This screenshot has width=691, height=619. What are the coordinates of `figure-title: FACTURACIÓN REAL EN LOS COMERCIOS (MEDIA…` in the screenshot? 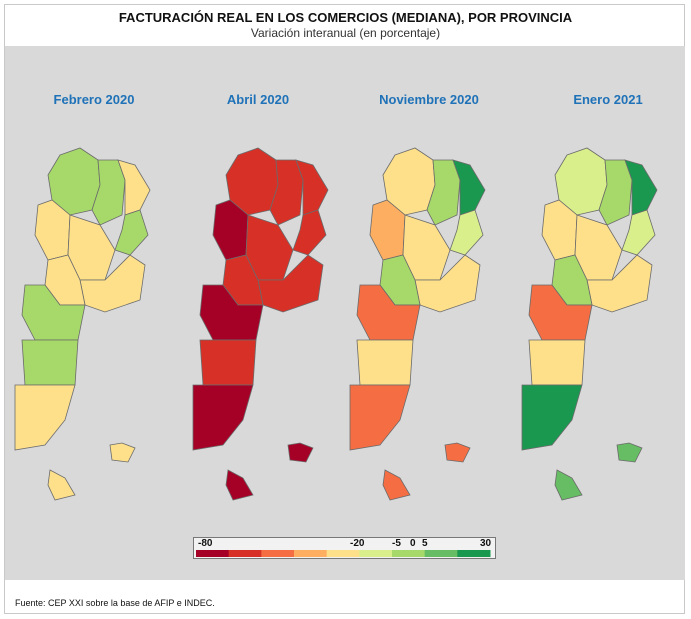 It's located at (345, 17).